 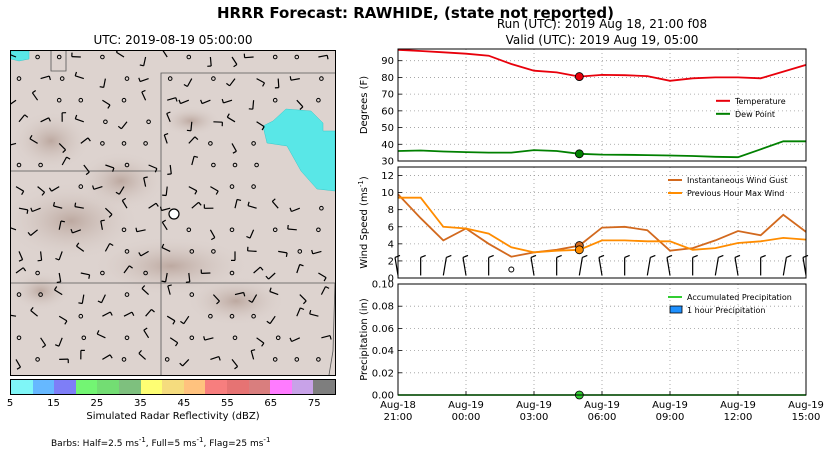 I want to click on colorbar-tick-label: 65, so click(x=271, y=403).